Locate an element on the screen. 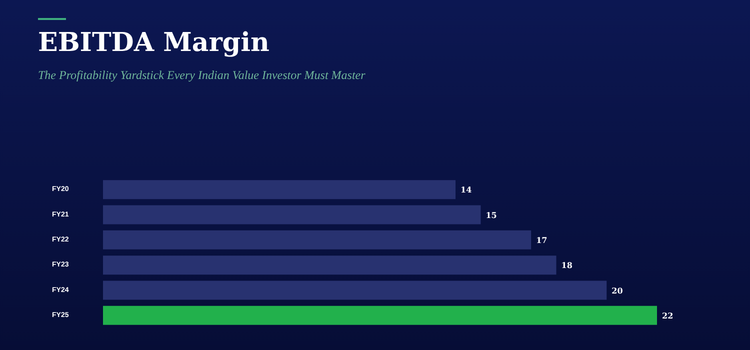 The height and width of the screenshot is (350, 750). data-label: 22 is located at coordinates (668, 315).